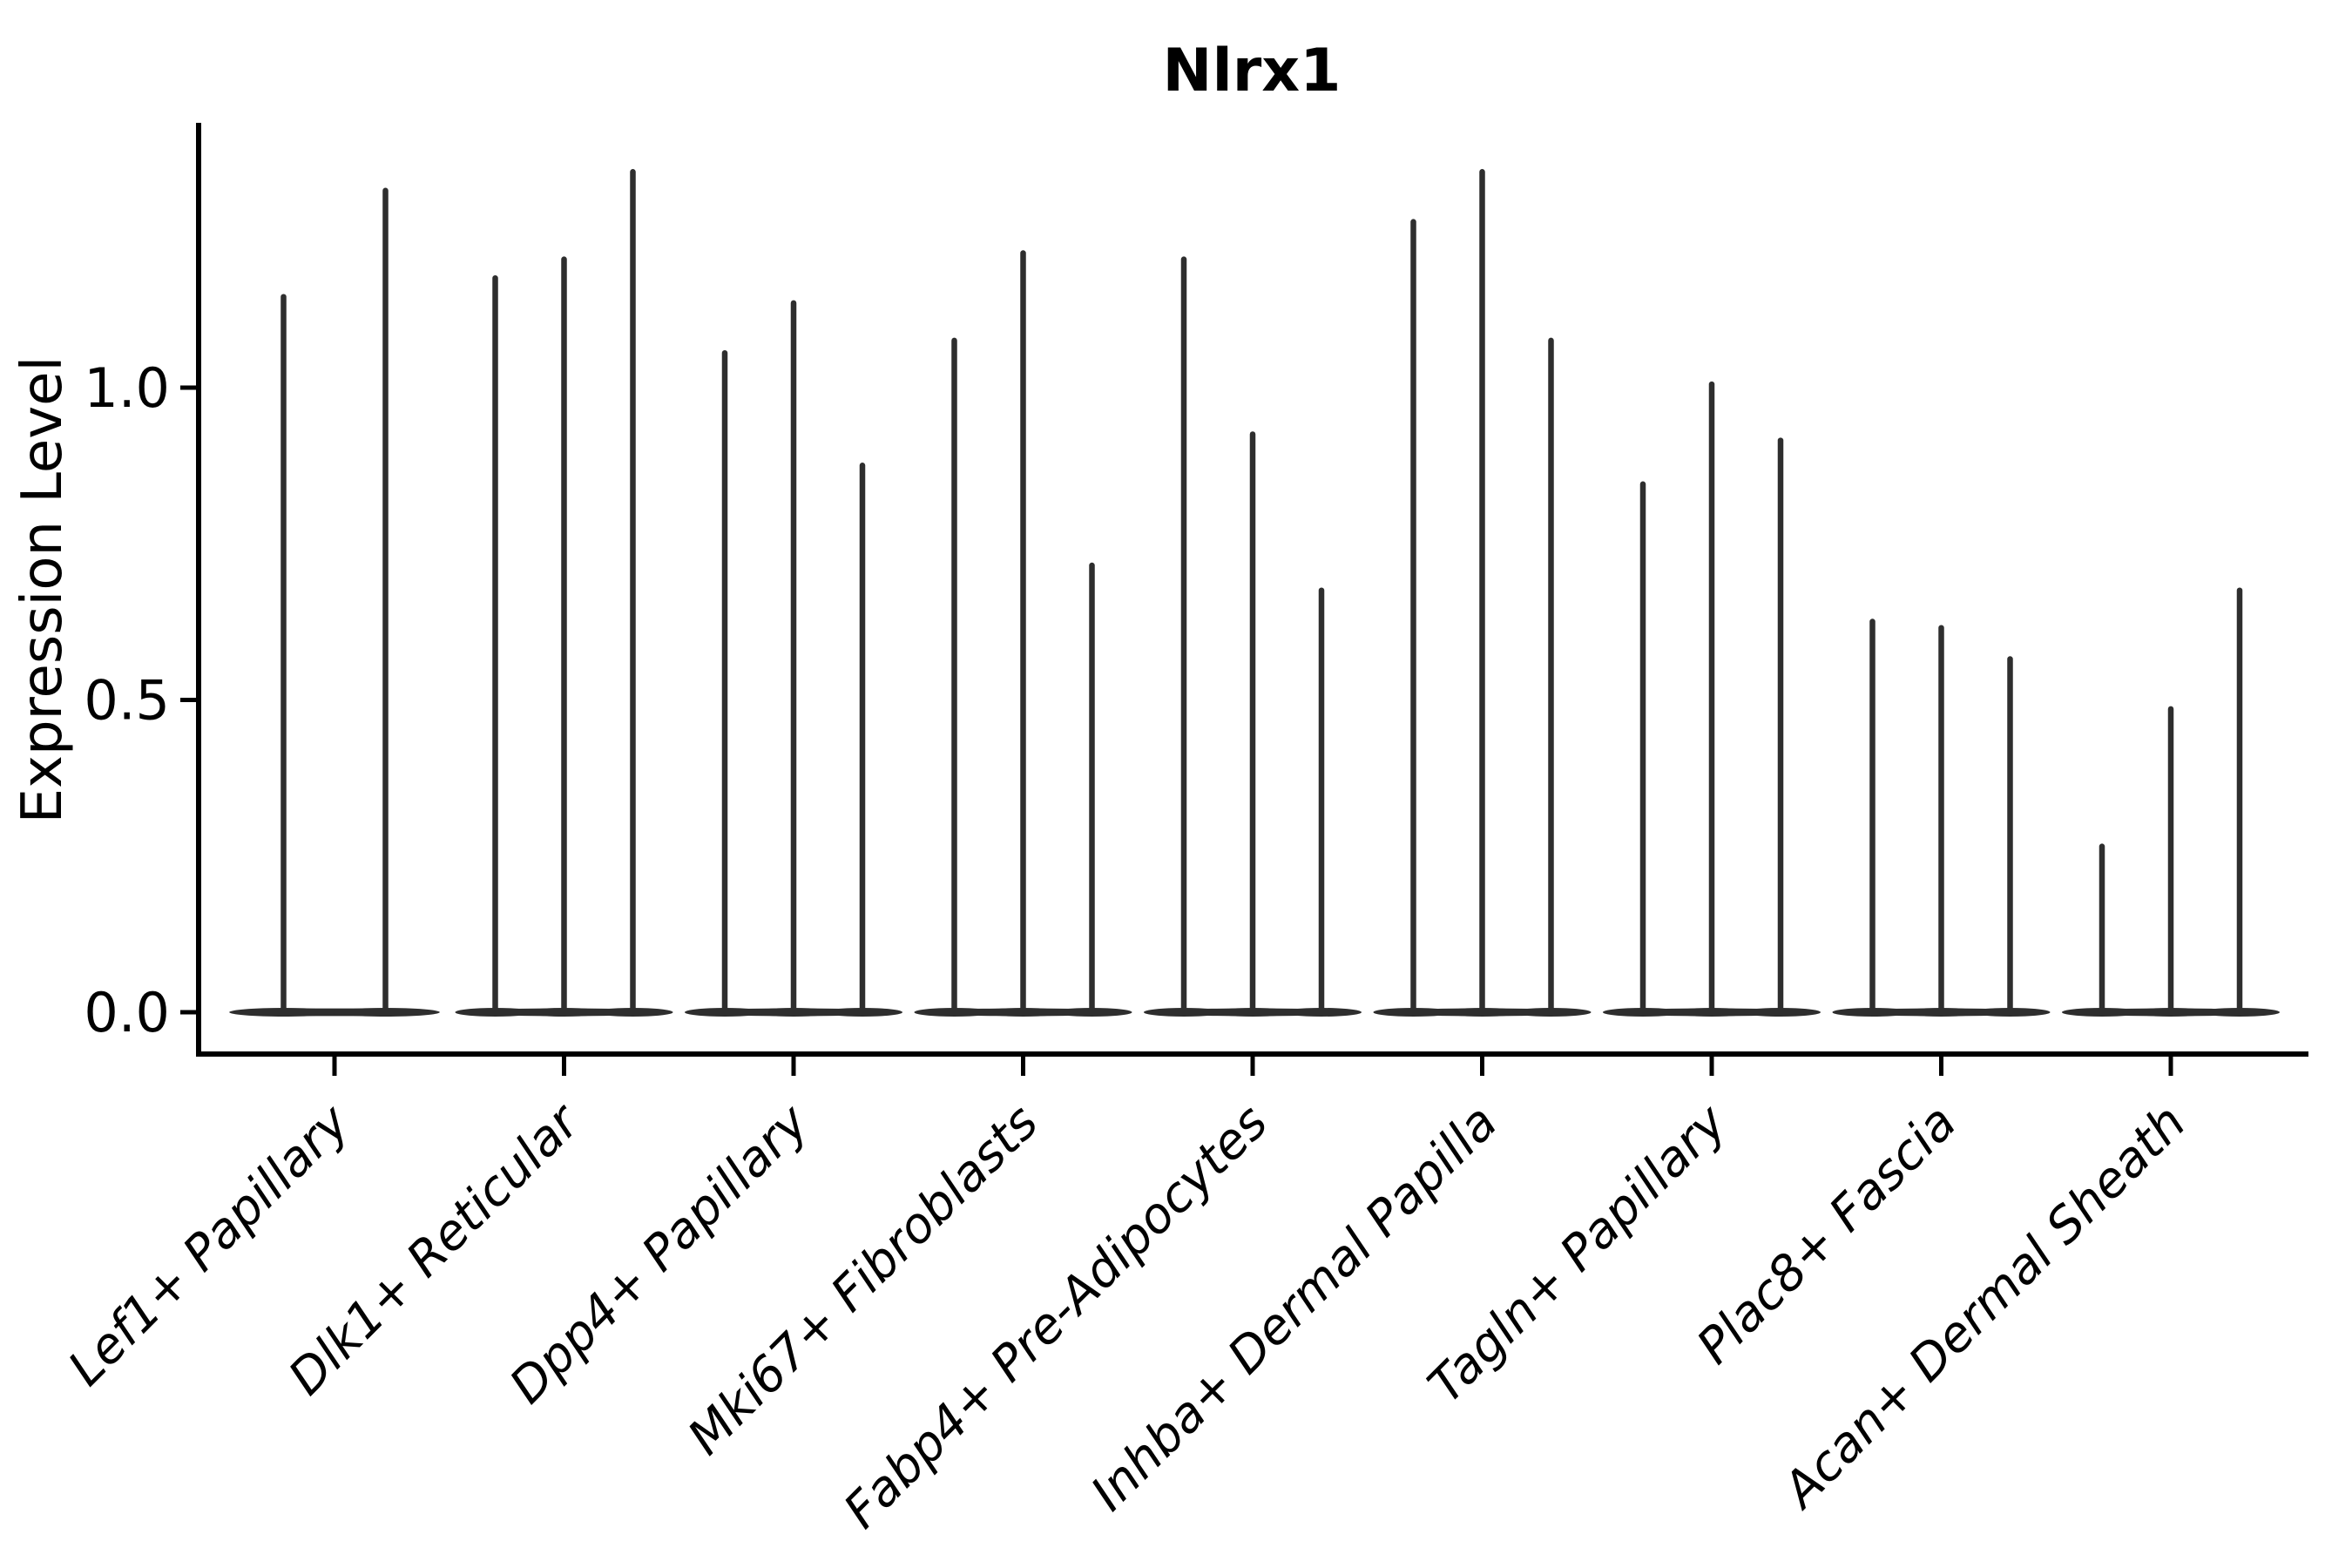 Image resolution: width=2352 pixels, height=1568 pixels. Describe the element at coordinates (127, 1013) in the screenshot. I see `y-tick-label: 0.0` at that location.